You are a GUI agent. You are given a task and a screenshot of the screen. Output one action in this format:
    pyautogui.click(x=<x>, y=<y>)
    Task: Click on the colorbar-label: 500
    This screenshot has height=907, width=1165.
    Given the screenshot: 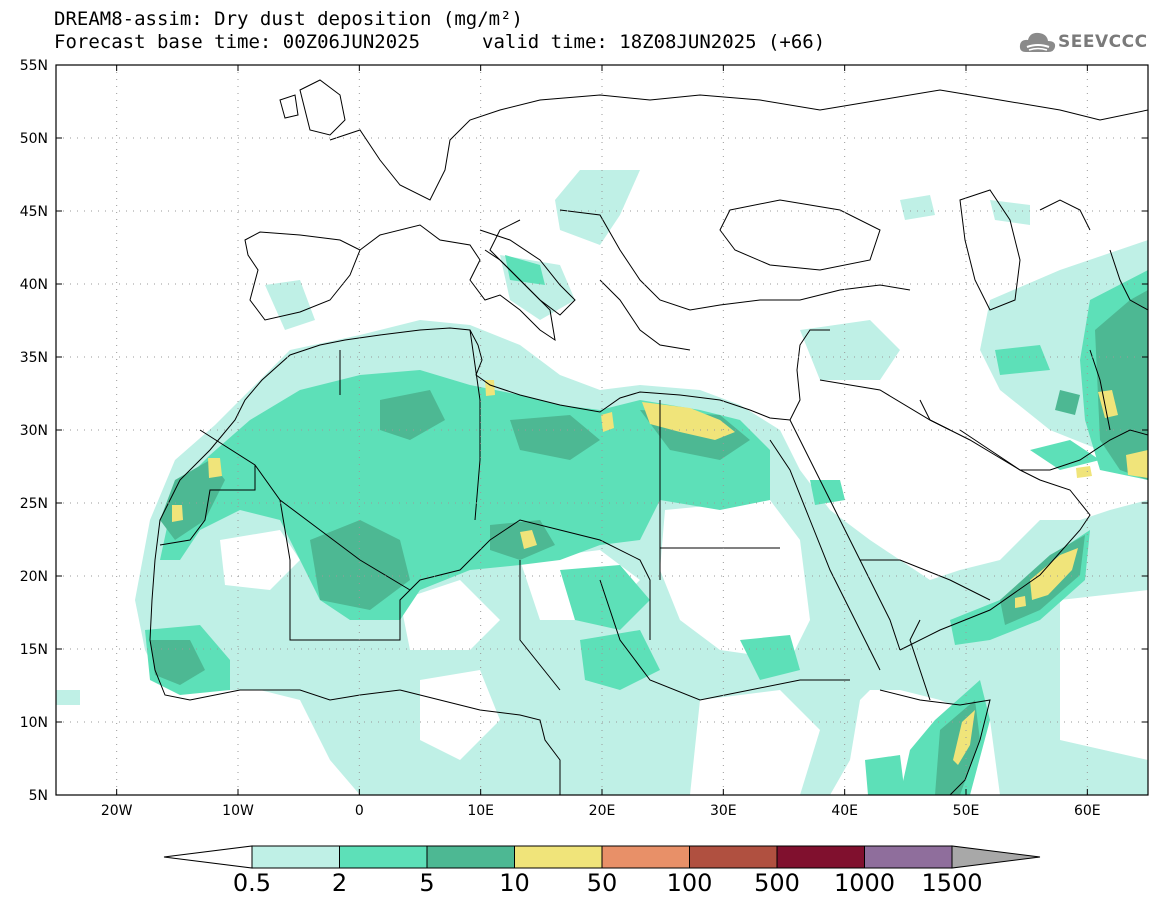 What is the action you would take?
    pyautogui.click(x=777, y=883)
    